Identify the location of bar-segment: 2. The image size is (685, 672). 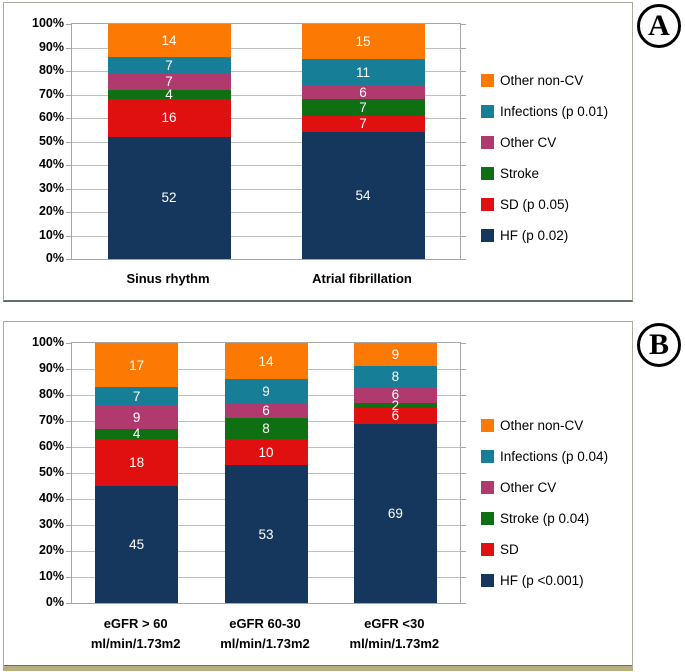
(395, 405).